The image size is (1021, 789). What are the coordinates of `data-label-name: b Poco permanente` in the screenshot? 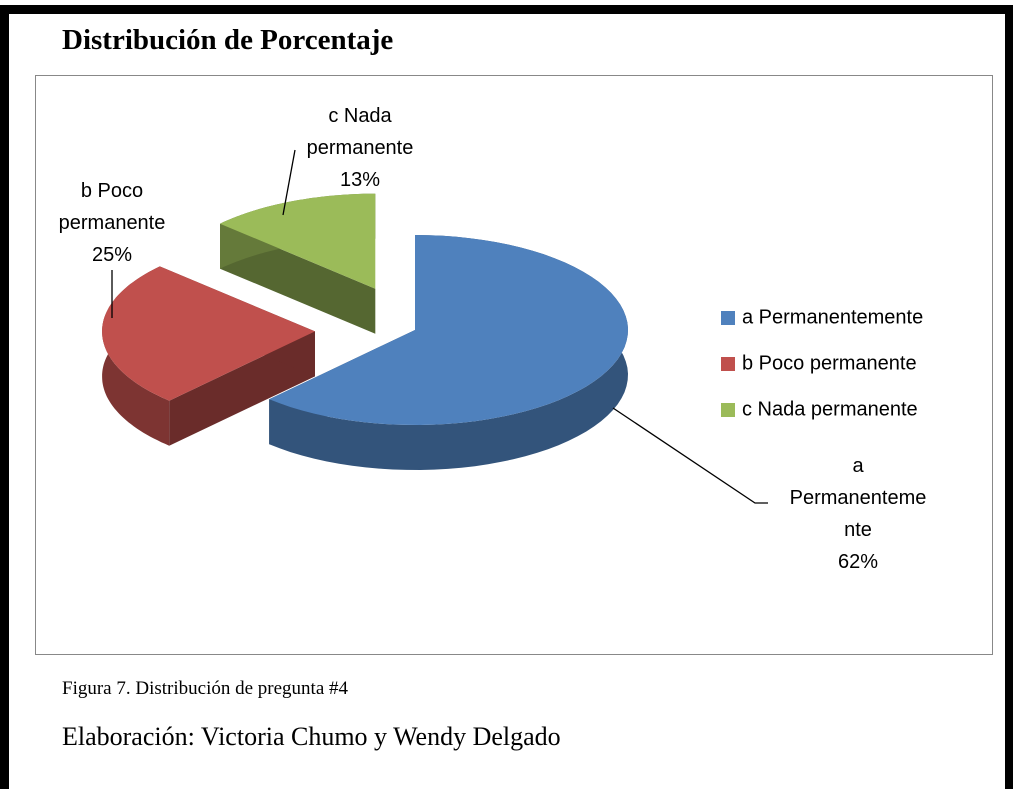 It's located at (112, 207).